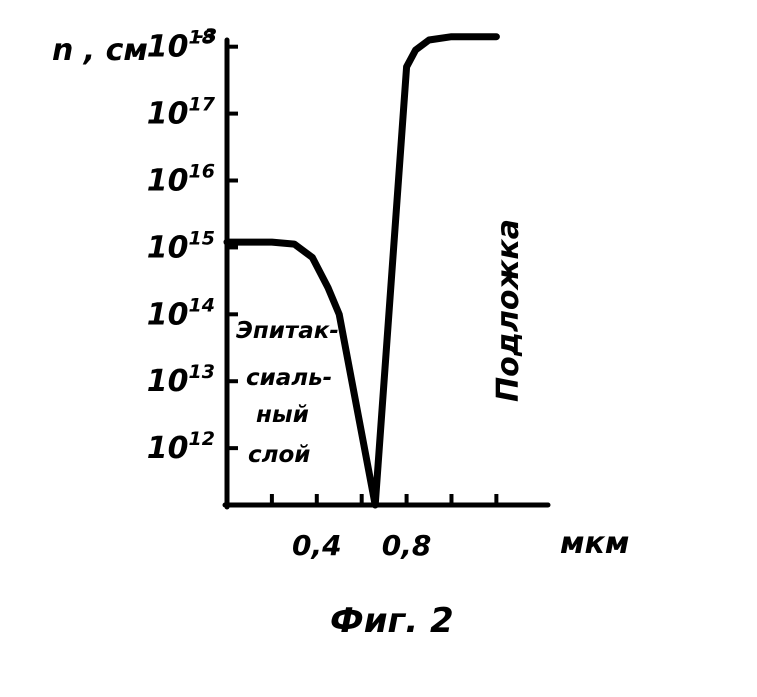 Image resolution: width=757 pixels, height=697 pixels. What do you see at coordinates (594, 543) in the screenshot?
I see `x-axis-label: мкм` at bounding box center [594, 543].